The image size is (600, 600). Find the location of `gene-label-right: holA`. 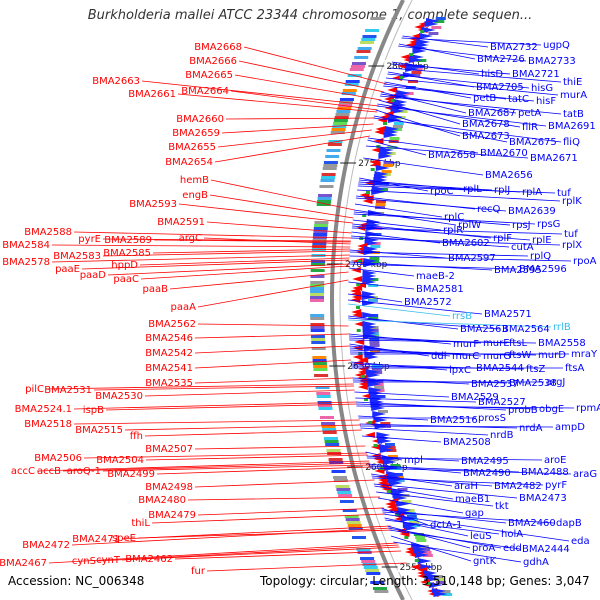

gene-label-right: holA is located at coordinates (512, 534).